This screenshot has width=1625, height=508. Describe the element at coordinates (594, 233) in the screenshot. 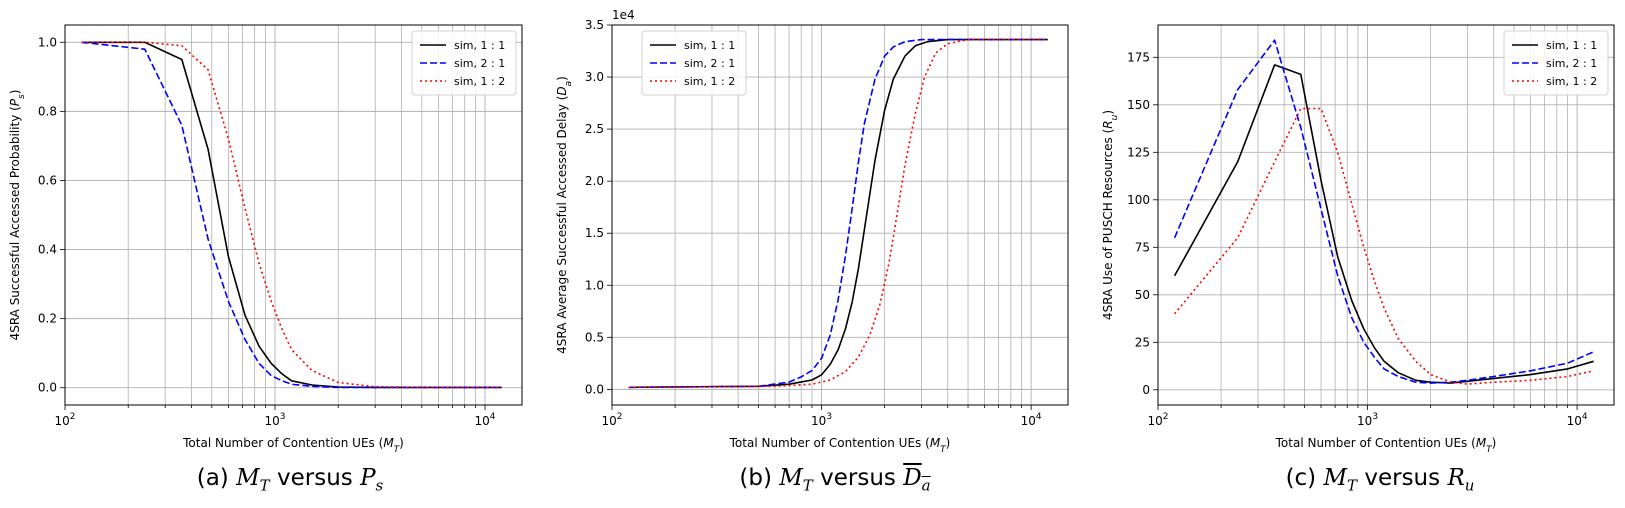

I see `y-tick-label: 1.5` at that location.